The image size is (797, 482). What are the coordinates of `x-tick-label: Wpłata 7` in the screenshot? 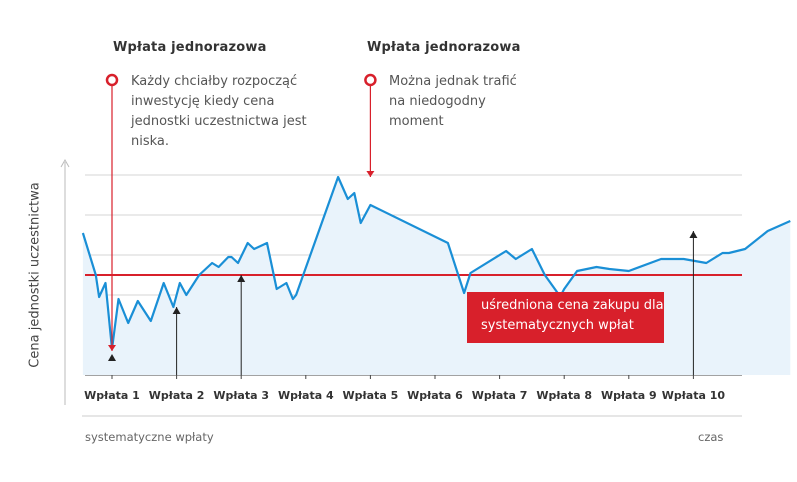 It's located at (499, 395).